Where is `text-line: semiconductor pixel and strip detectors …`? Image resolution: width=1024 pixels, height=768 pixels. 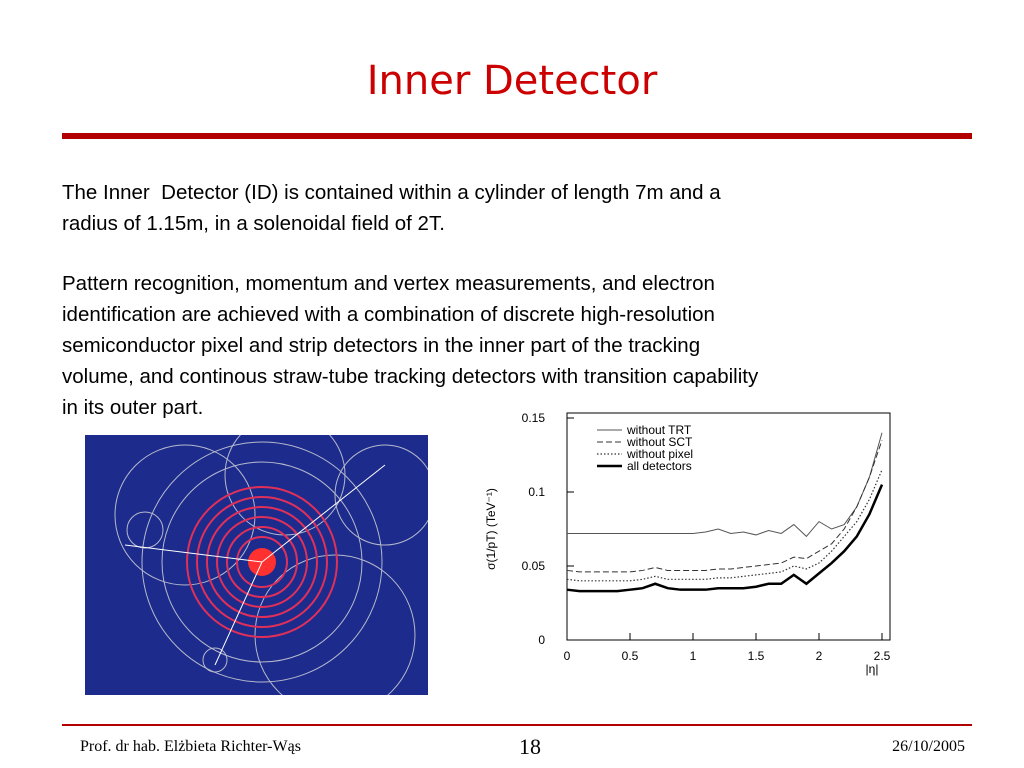 text-line: semiconductor pixel and strip detectors … is located at coordinates (381, 345).